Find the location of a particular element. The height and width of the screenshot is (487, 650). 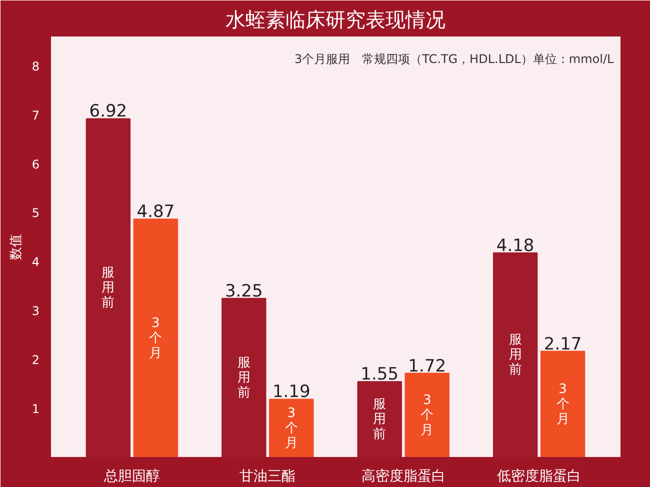

data-label: 3.25 is located at coordinates (243, 291).